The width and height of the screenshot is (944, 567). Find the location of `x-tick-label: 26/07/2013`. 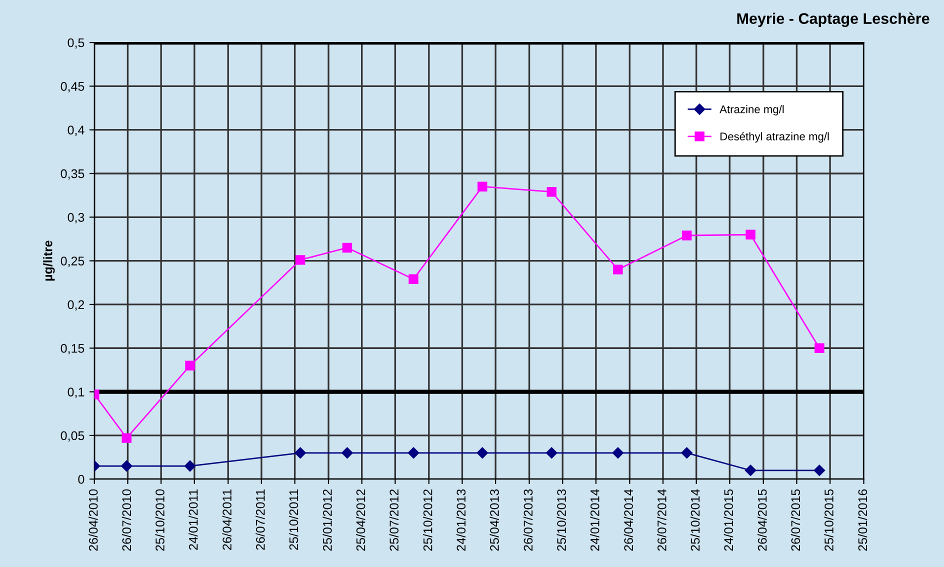

x-tick-label: 26/07/2013 is located at coordinates (528, 520).